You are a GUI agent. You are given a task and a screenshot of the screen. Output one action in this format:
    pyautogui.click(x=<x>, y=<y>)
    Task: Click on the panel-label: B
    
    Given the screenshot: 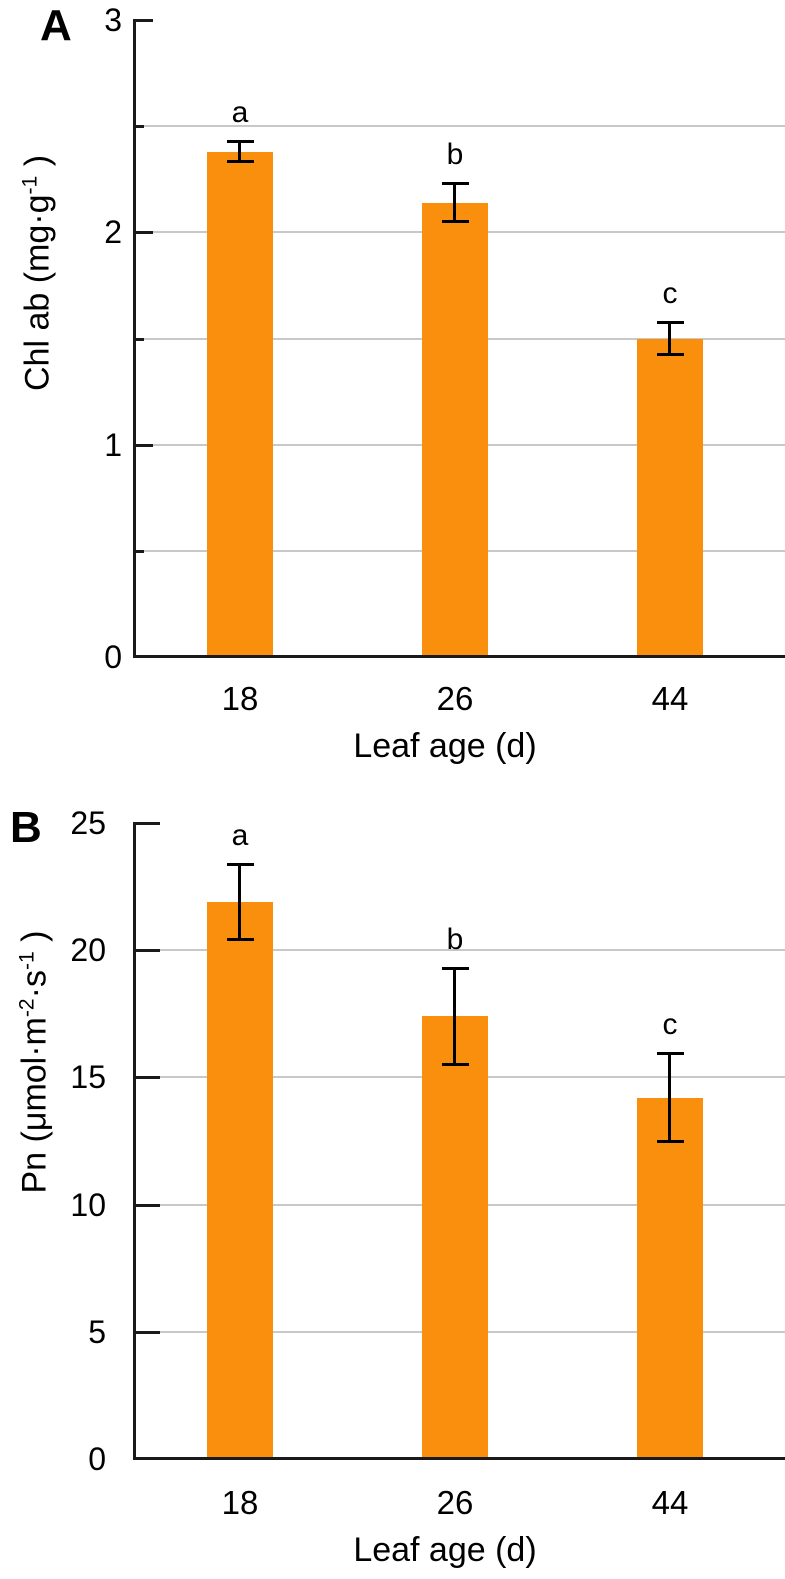 What is the action you would take?
    pyautogui.click(x=26, y=827)
    